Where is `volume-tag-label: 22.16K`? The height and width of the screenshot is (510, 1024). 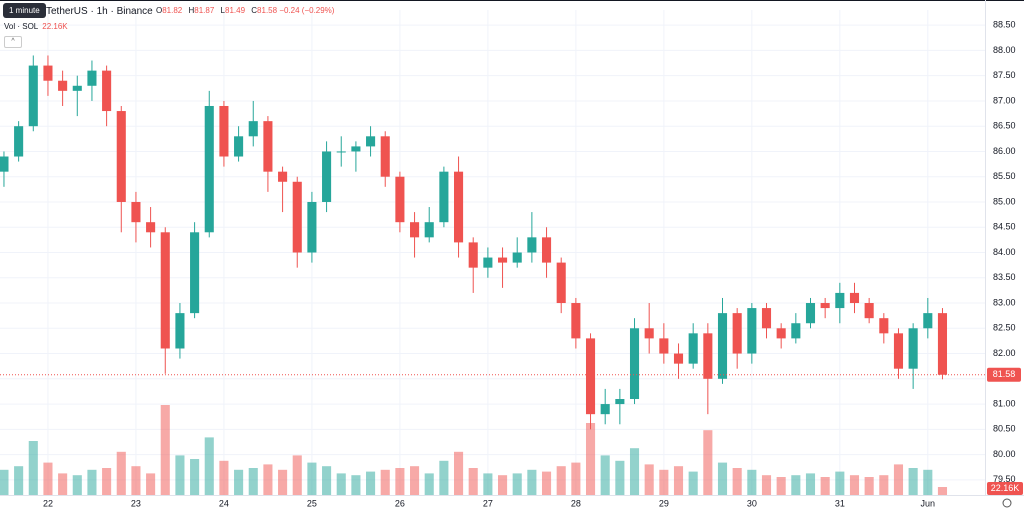 volume-tag-label: 22.16K is located at coordinates (1005, 488).